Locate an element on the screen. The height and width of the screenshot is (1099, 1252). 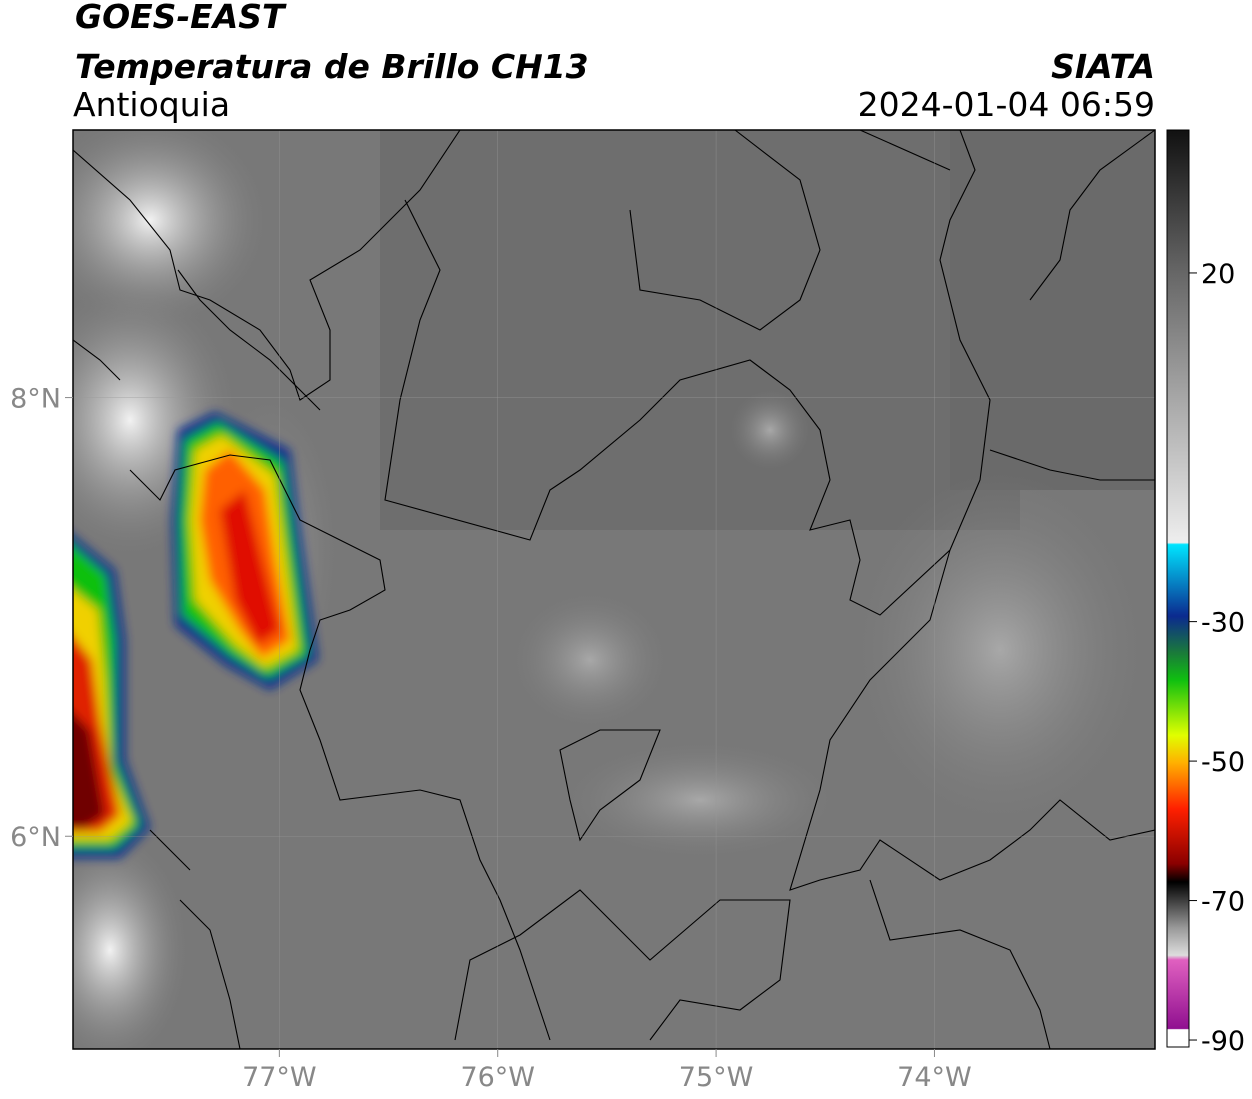
x-tick-label: 75°W is located at coordinates (716, 1077).